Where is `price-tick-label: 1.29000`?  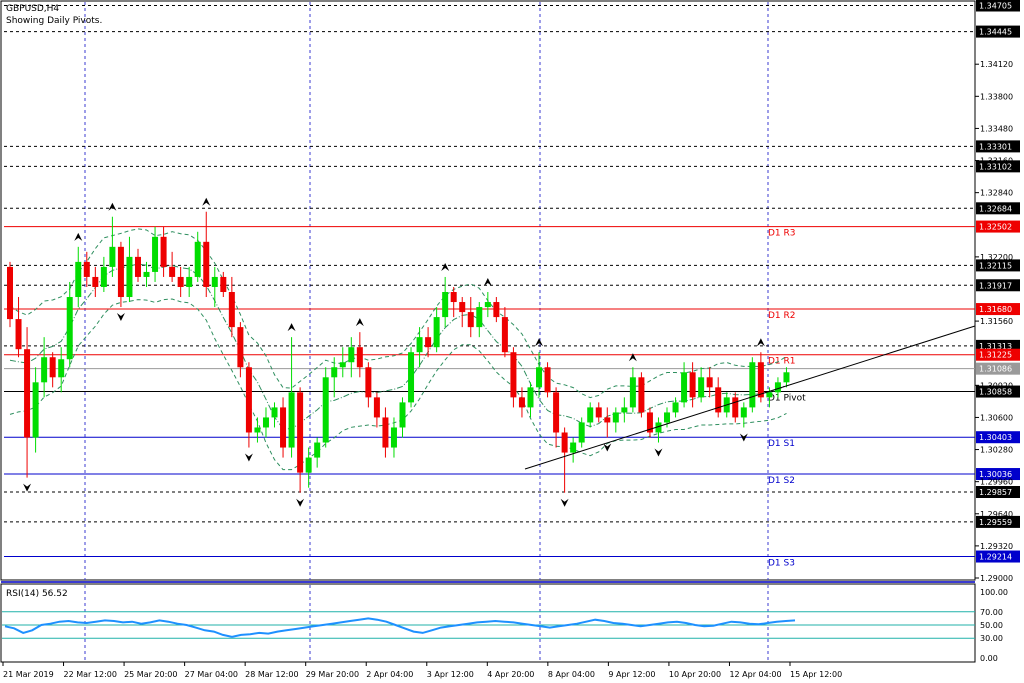
price-tick-label: 1.29000 is located at coordinates (996, 578).